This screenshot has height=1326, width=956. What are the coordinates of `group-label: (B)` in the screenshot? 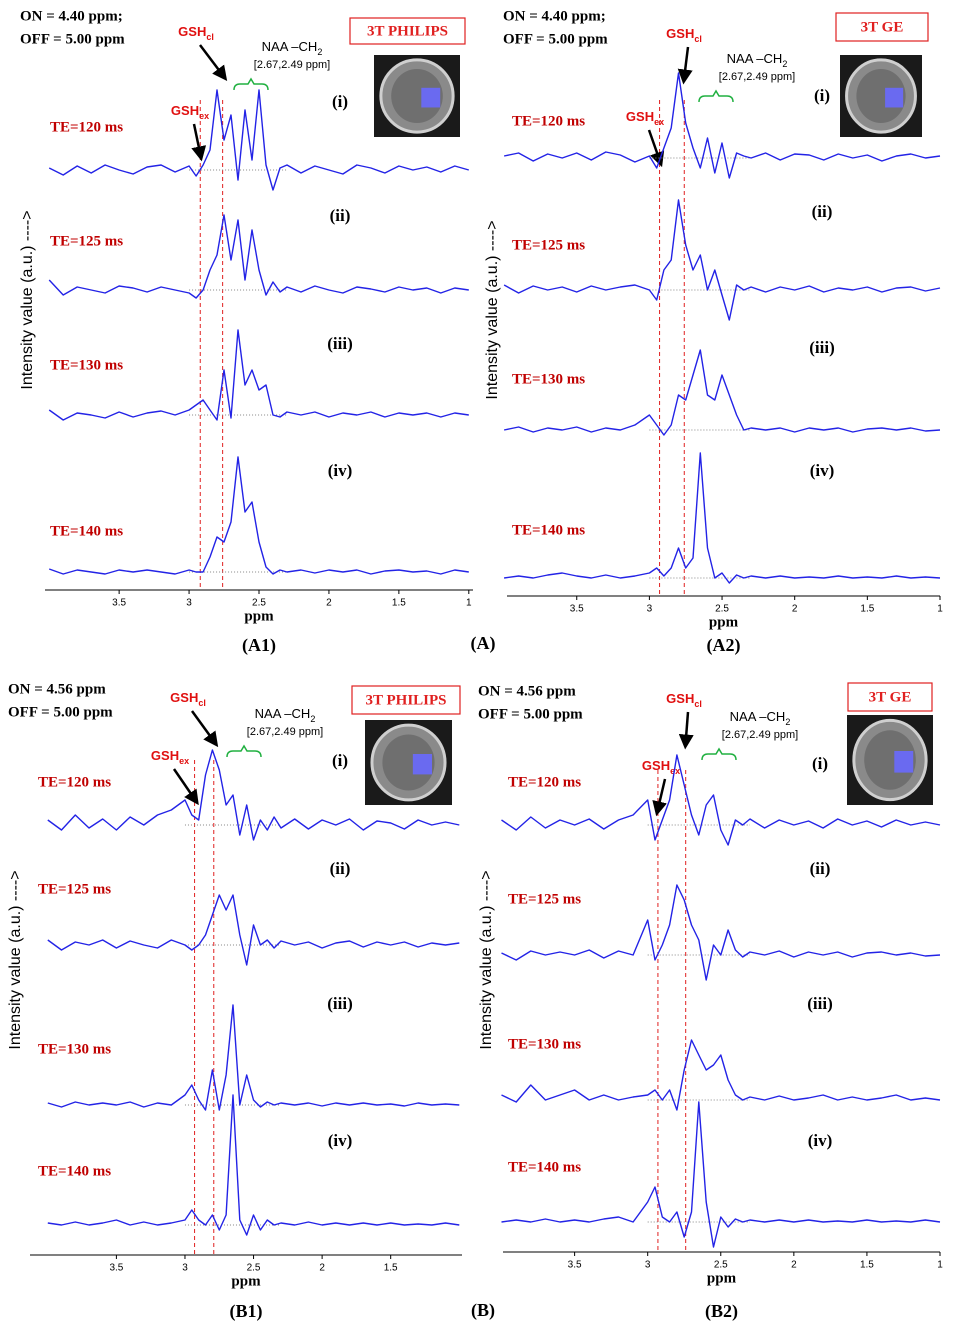 It's located at (483, 1310).